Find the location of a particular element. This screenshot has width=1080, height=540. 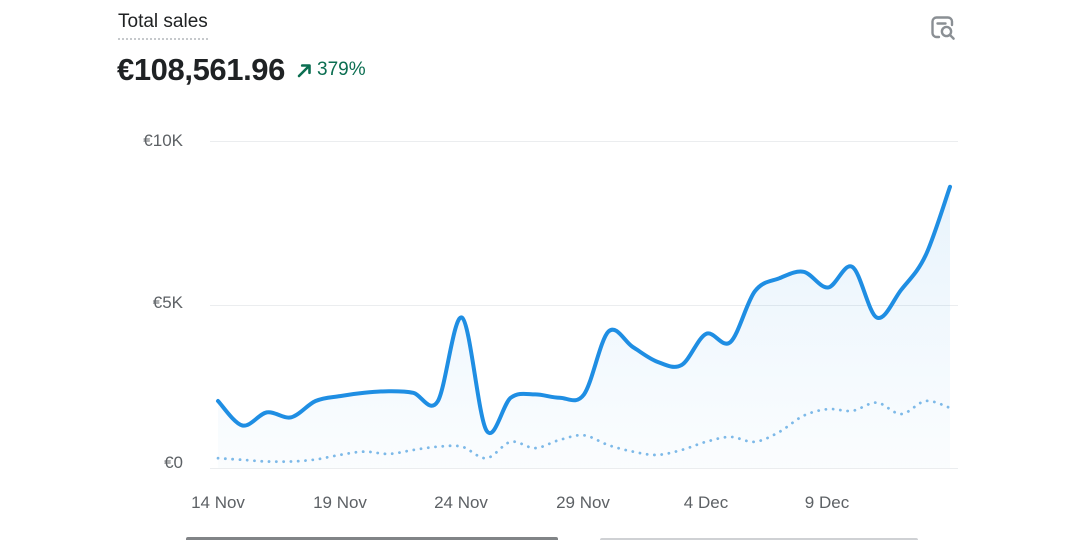

x-axis-tick-19nov: 19 Nov is located at coordinates (340, 502).